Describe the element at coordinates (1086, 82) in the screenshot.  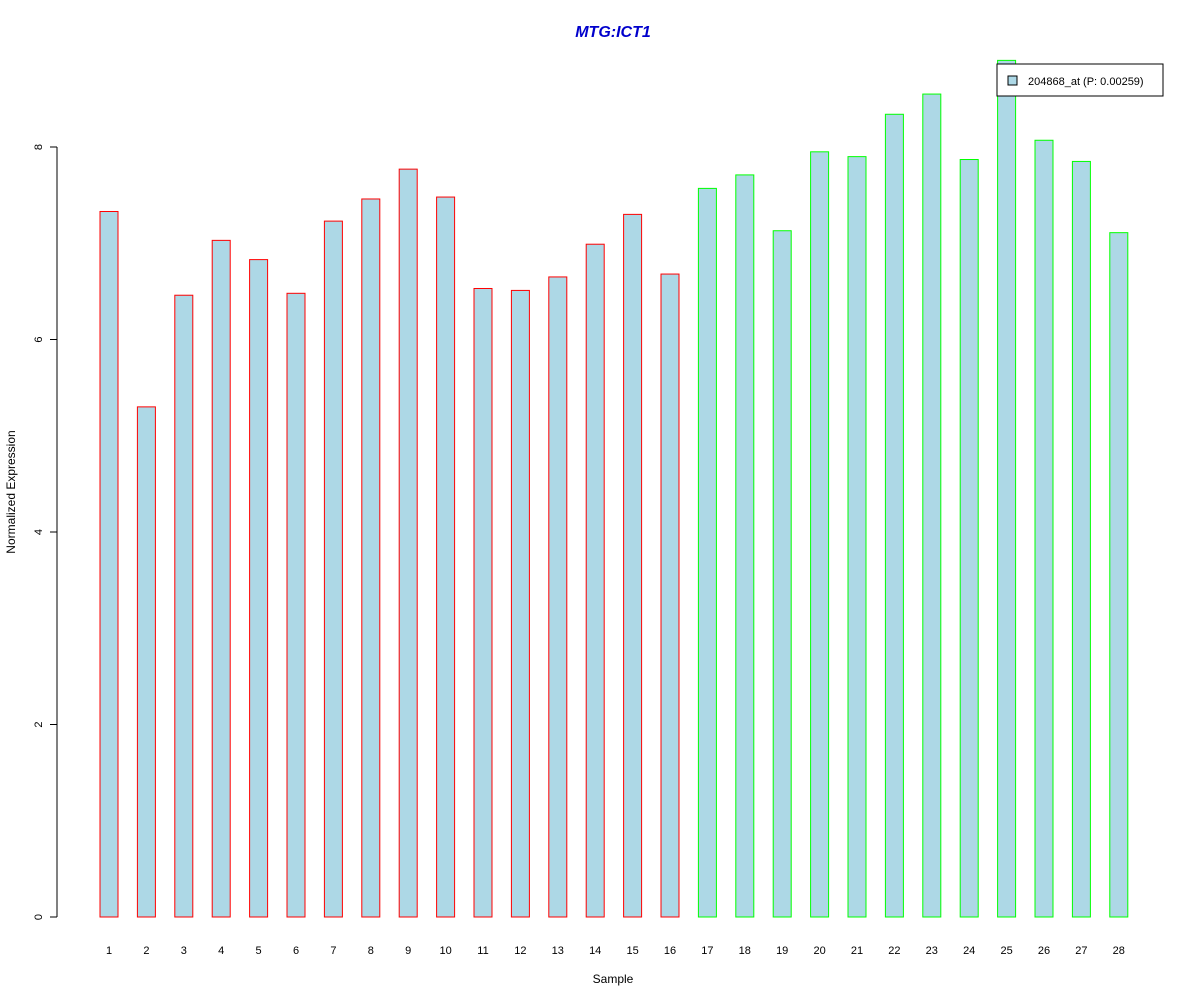
I see `legend-label: 204868_at (P: 0.00259)` at that location.